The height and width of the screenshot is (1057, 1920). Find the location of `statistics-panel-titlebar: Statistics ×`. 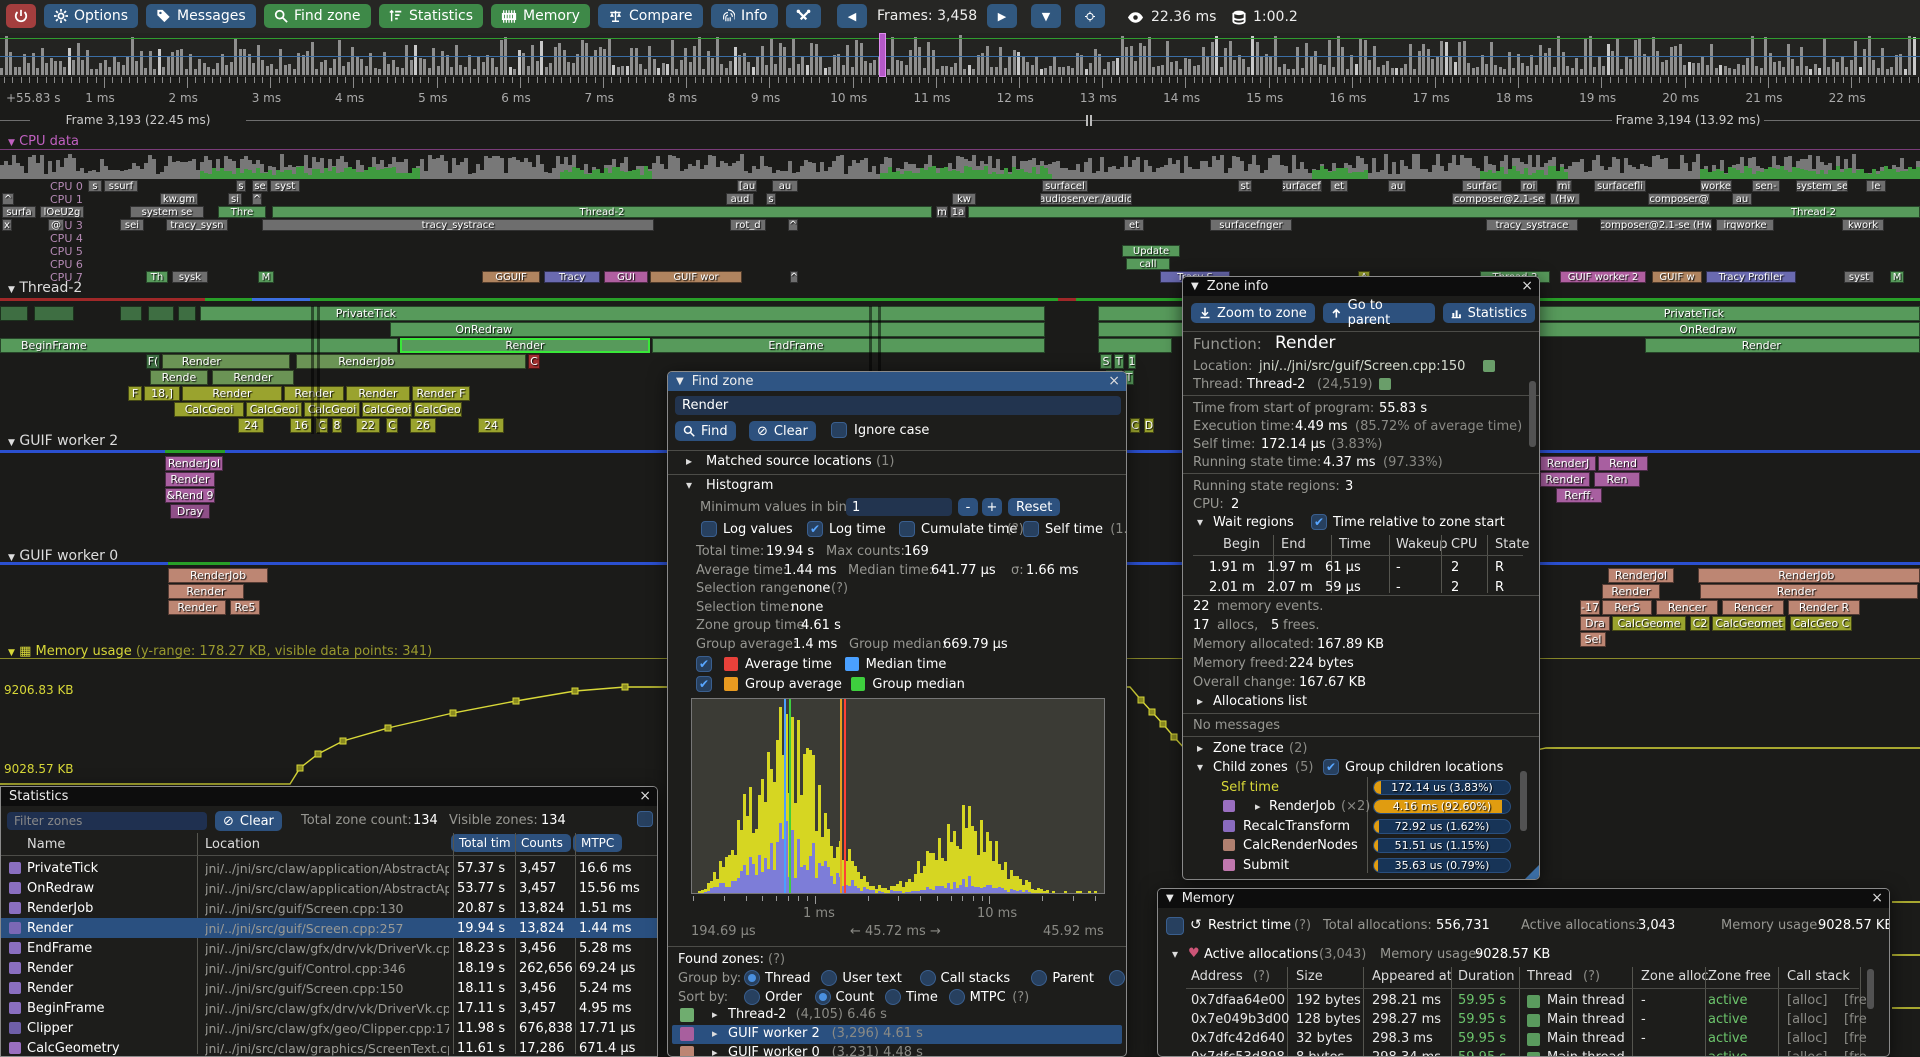

statistics-panel-titlebar: Statistics × is located at coordinates (329, 796).